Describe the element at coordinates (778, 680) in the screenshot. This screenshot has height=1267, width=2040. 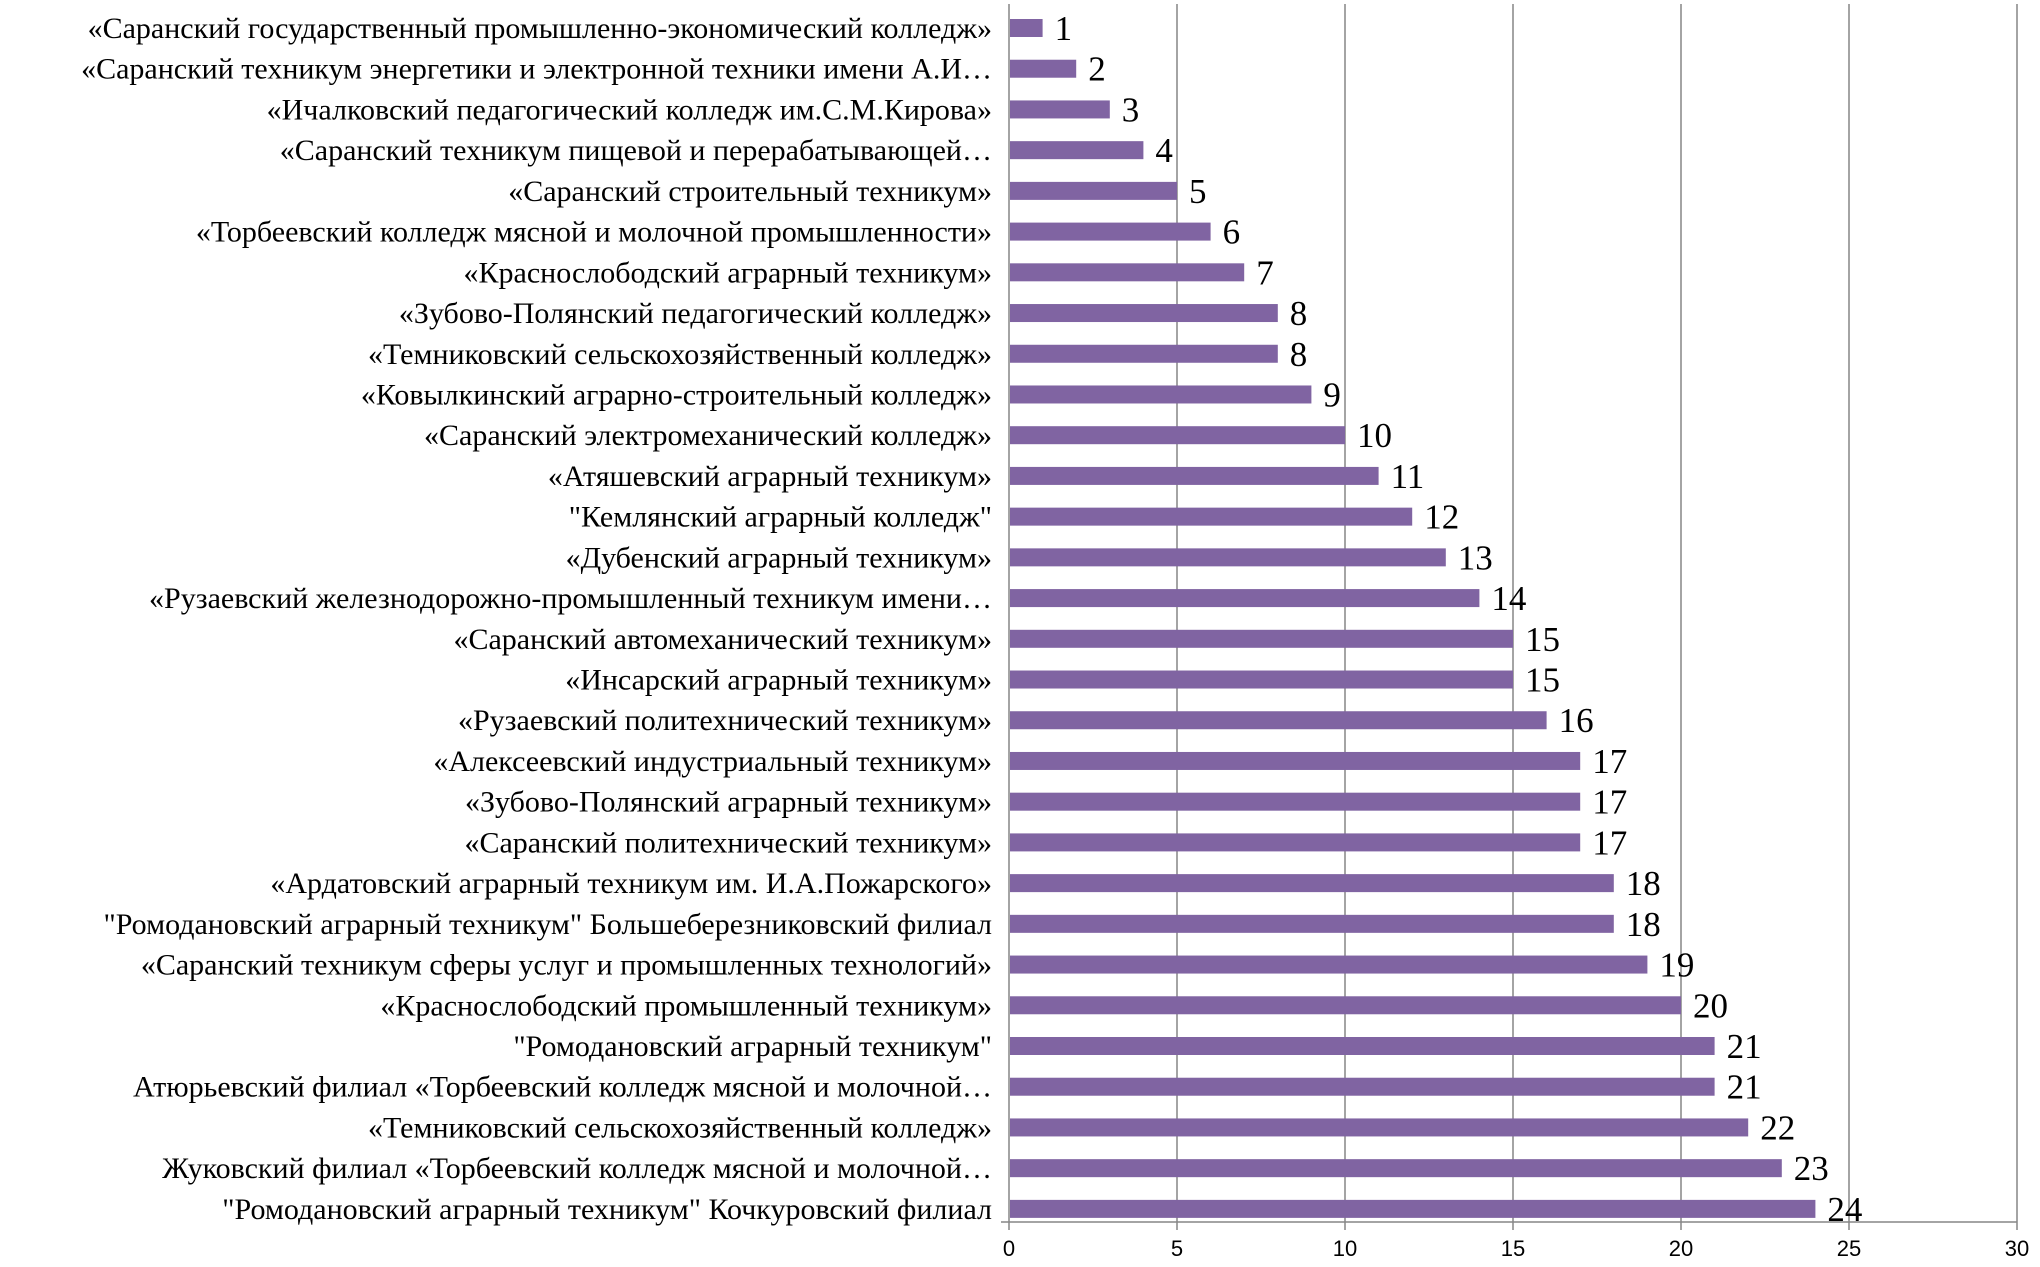
I see `category-label: «Инсарский аграрный техникум»` at that location.